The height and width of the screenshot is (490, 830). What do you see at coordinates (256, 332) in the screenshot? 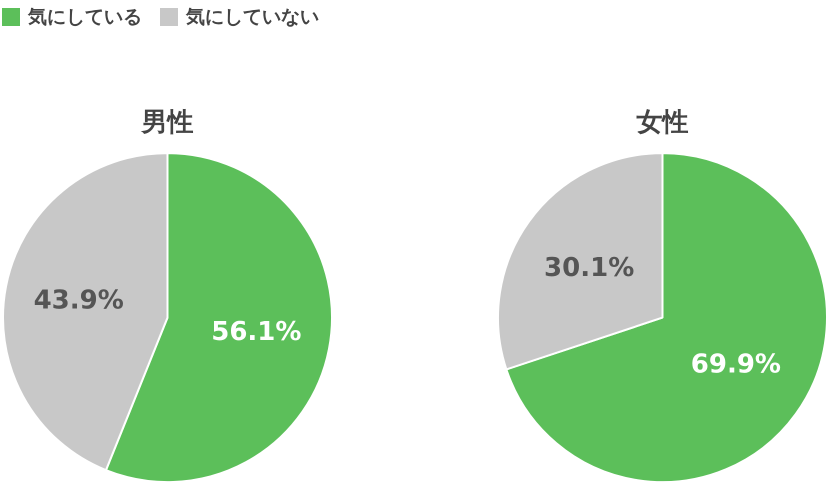
I see `data-label: 56.1%` at bounding box center [256, 332].